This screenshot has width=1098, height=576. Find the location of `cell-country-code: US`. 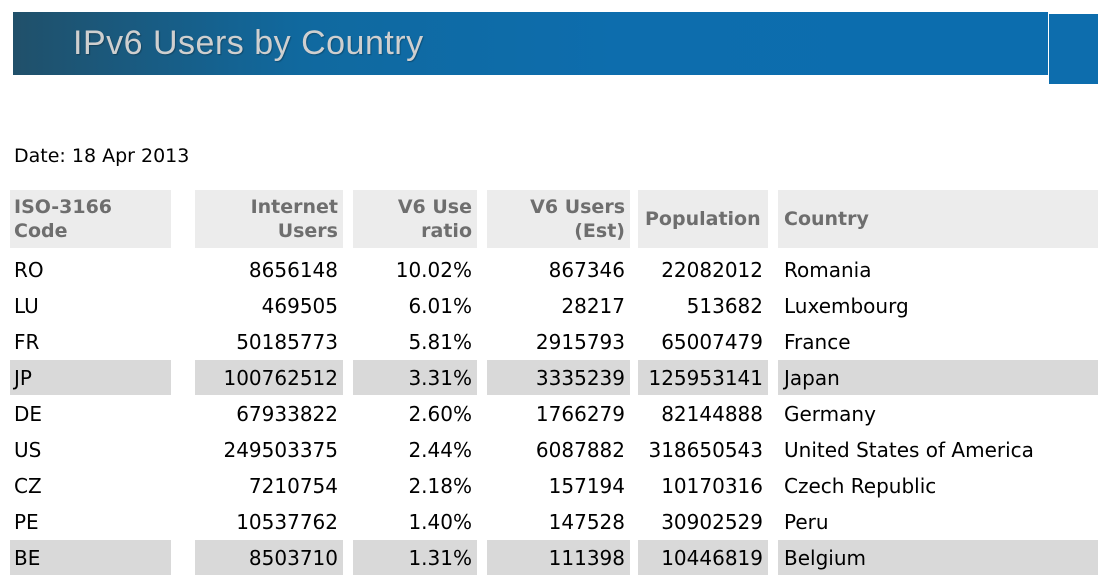

cell-country-code: US is located at coordinates (28, 449).